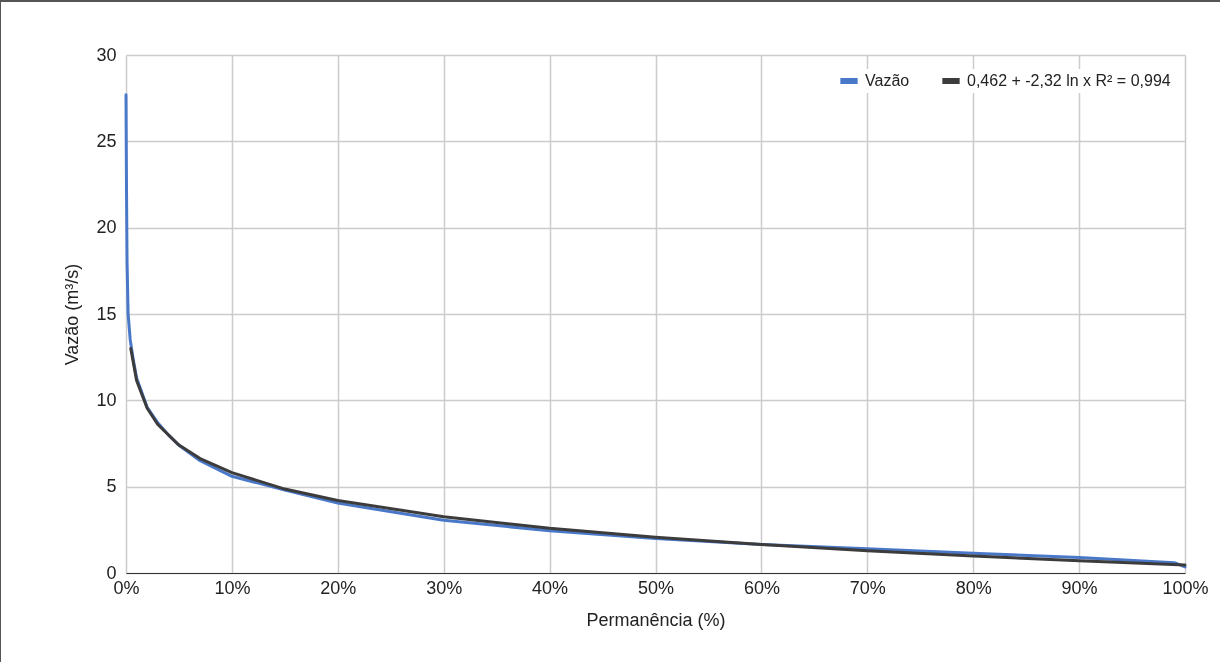 The width and height of the screenshot is (1226, 667). Describe the element at coordinates (1079, 587) in the screenshot. I see `x-tick-label: 90%` at that location.